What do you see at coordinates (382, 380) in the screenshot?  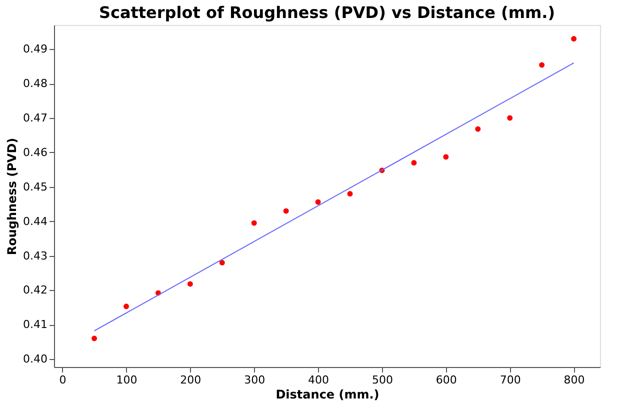 I see `x-tick-label: 500` at bounding box center [382, 380].